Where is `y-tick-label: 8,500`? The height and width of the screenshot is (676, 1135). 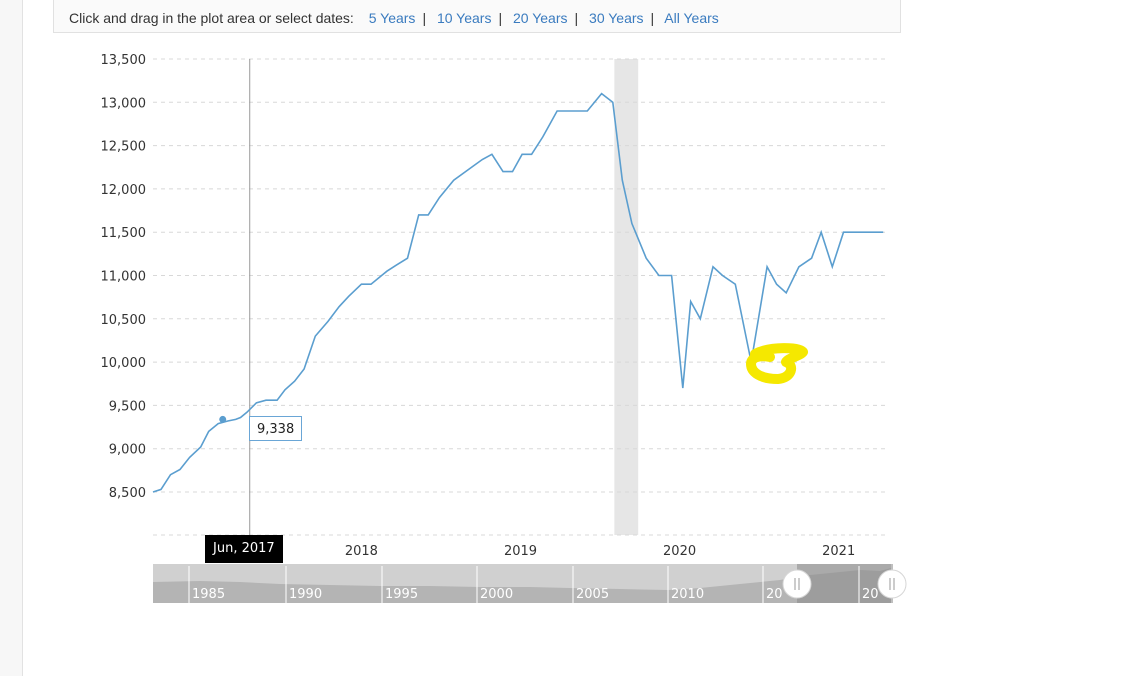 y-tick-label: 8,500 is located at coordinates (127, 493).